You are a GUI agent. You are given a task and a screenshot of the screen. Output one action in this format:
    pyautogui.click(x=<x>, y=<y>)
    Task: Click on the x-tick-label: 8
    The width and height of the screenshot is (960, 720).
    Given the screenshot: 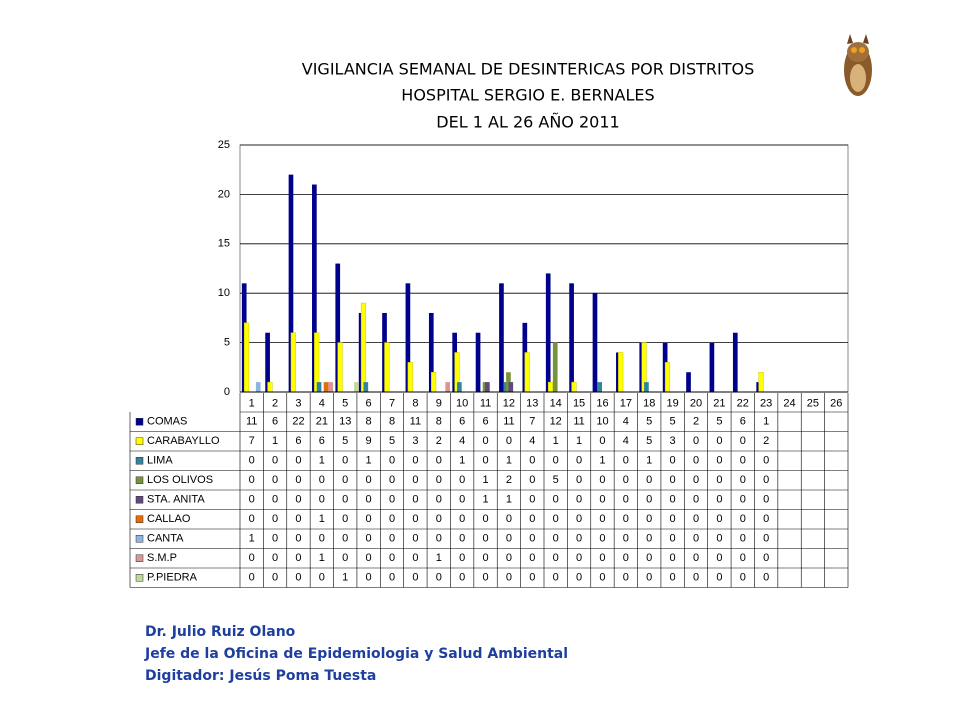 What is the action you would take?
    pyautogui.click(x=415, y=403)
    